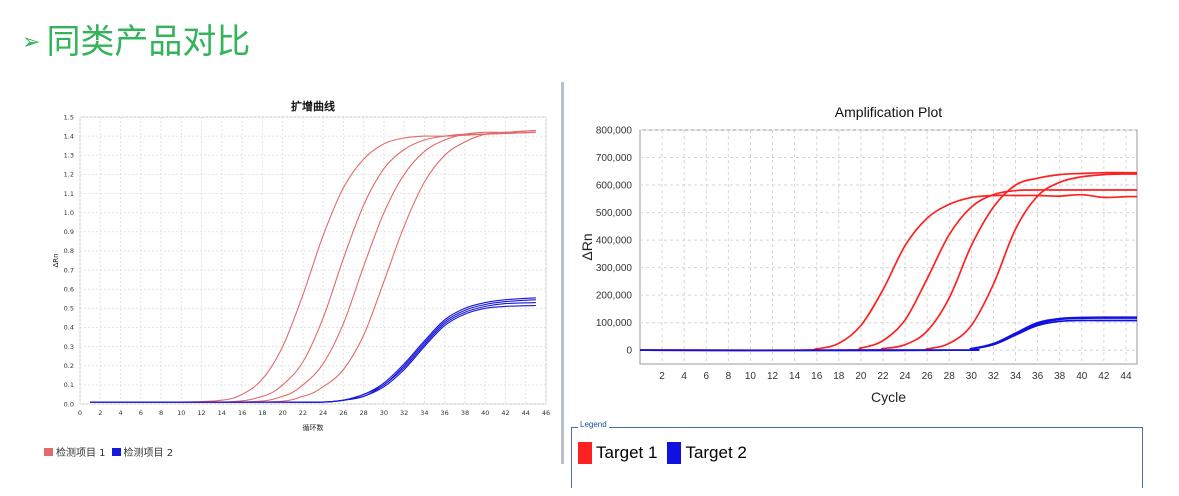  Describe the element at coordinates (69, 366) in the screenshot. I see `y-tick-label: 0.2` at that location.